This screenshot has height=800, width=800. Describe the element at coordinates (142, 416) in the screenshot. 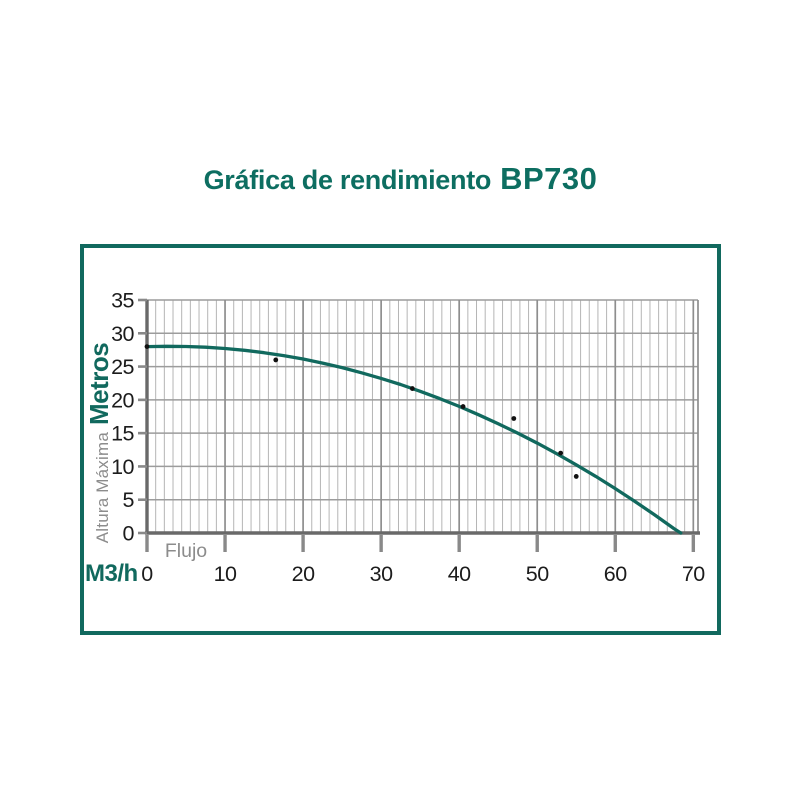

I see `y-ticks` at that location.